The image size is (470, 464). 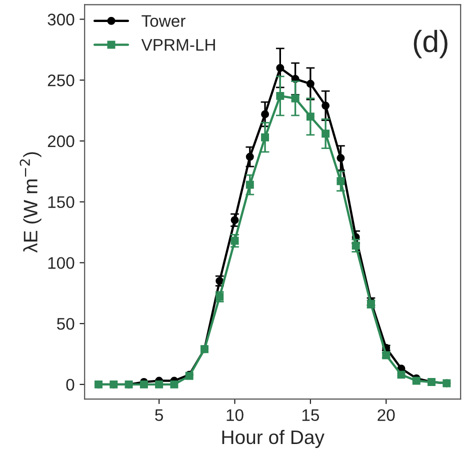 What do you see at coordinates (273, 439) in the screenshot?
I see `x-axis-title: Hour of Day` at bounding box center [273, 439].